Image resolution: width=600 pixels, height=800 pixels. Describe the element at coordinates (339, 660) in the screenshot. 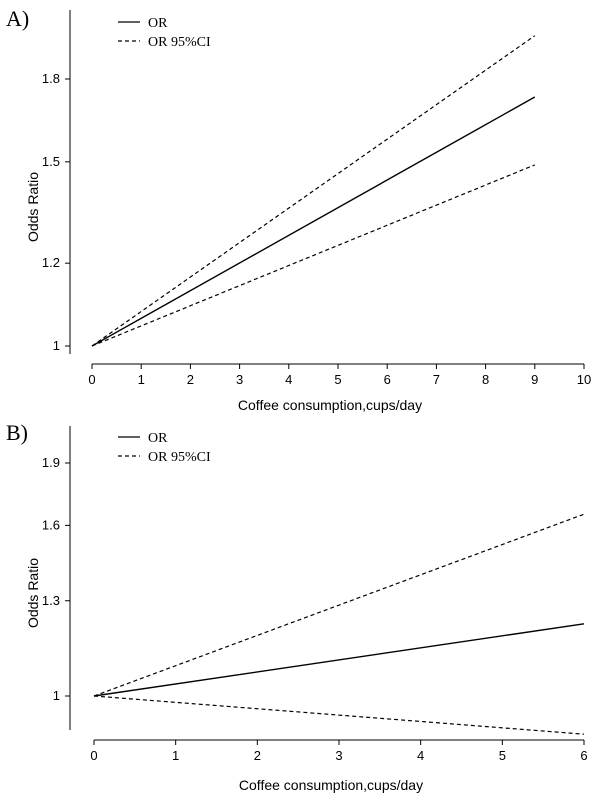

I see `or-line` at that location.